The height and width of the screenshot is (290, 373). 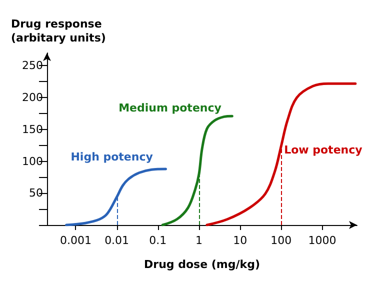 What do you see at coordinates (240, 240) in the screenshot?
I see `x-tick-label: 10` at bounding box center [240, 240].